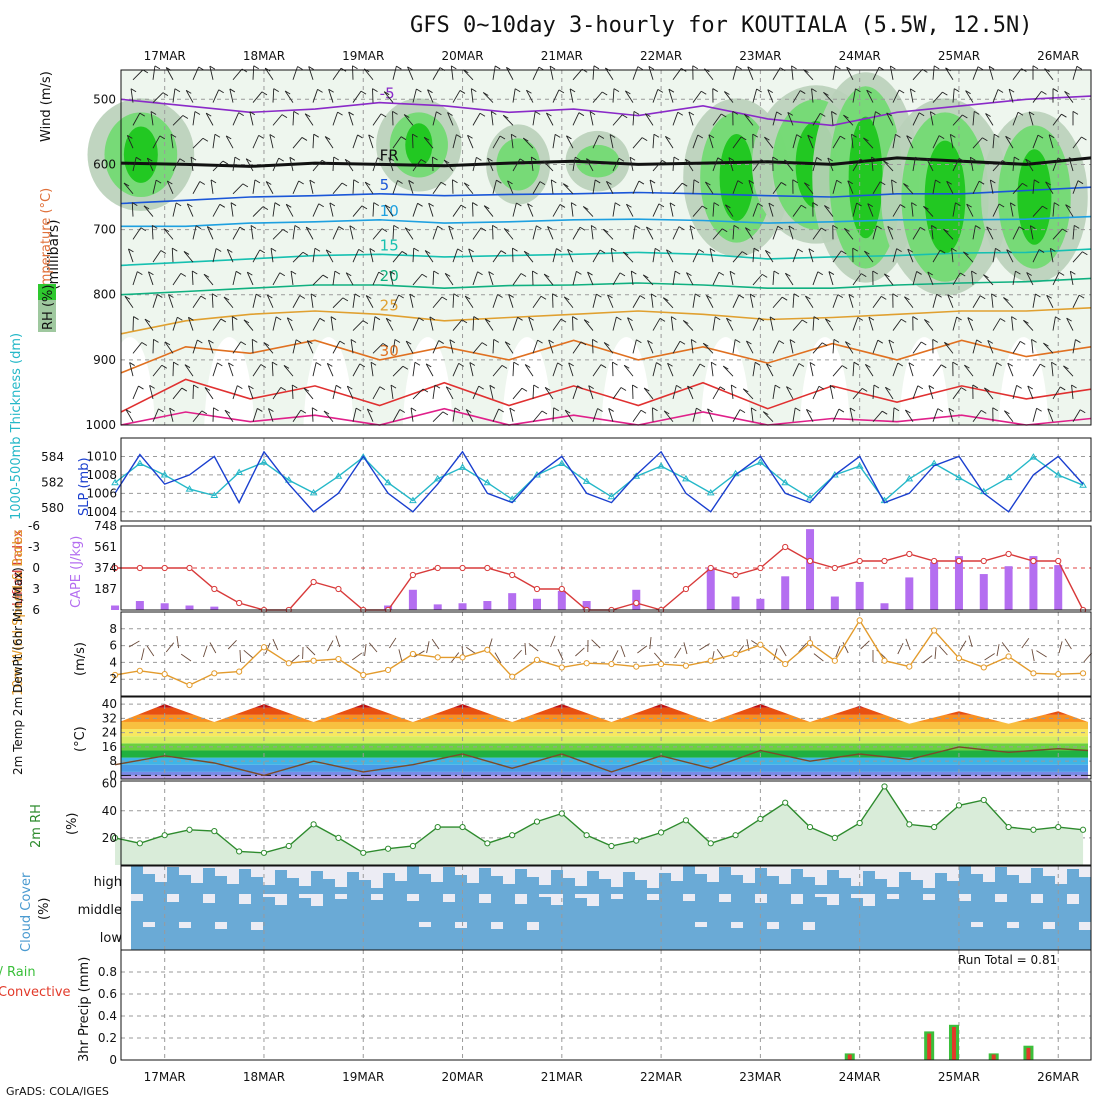 The height and width of the screenshot is (1100, 1100). Describe the element at coordinates (107, 1038) in the screenshot. I see `axis-tick: 0.2` at that location.